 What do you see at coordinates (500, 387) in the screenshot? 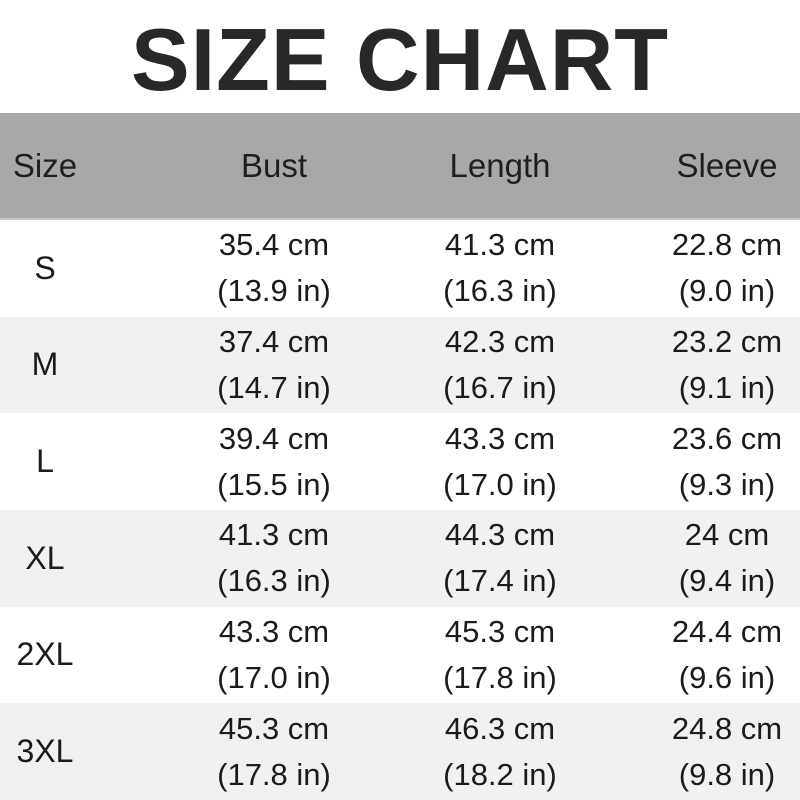
I see `length-in: (16.7 in)` at bounding box center [500, 387].